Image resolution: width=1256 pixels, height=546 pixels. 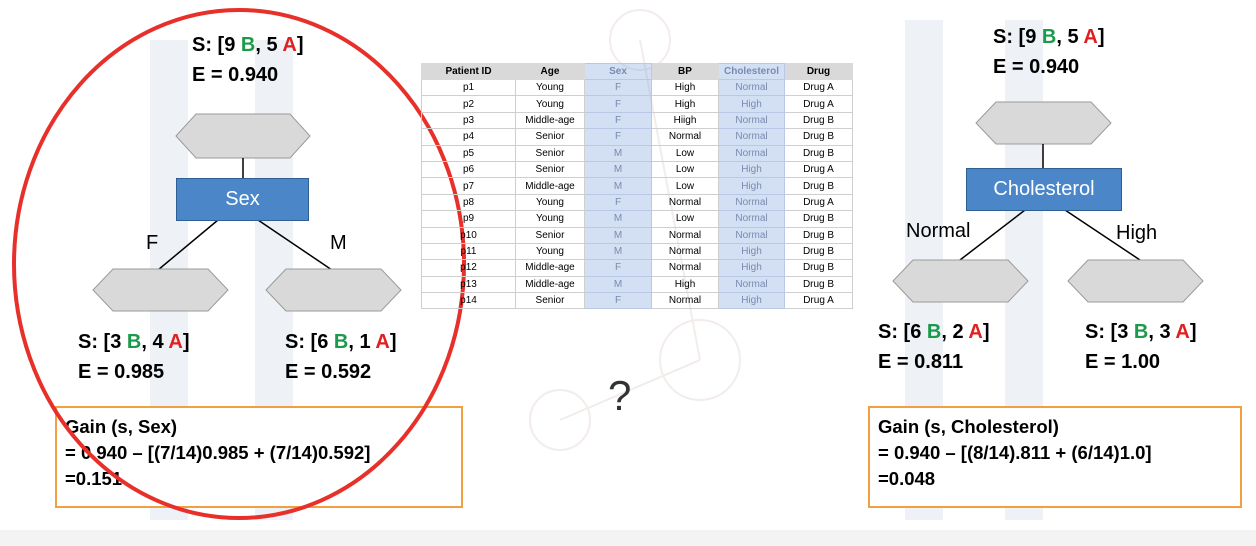 What do you see at coordinates (1102, 235) in the screenshot?
I see `right-branch-high-line` at bounding box center [1102, 235].